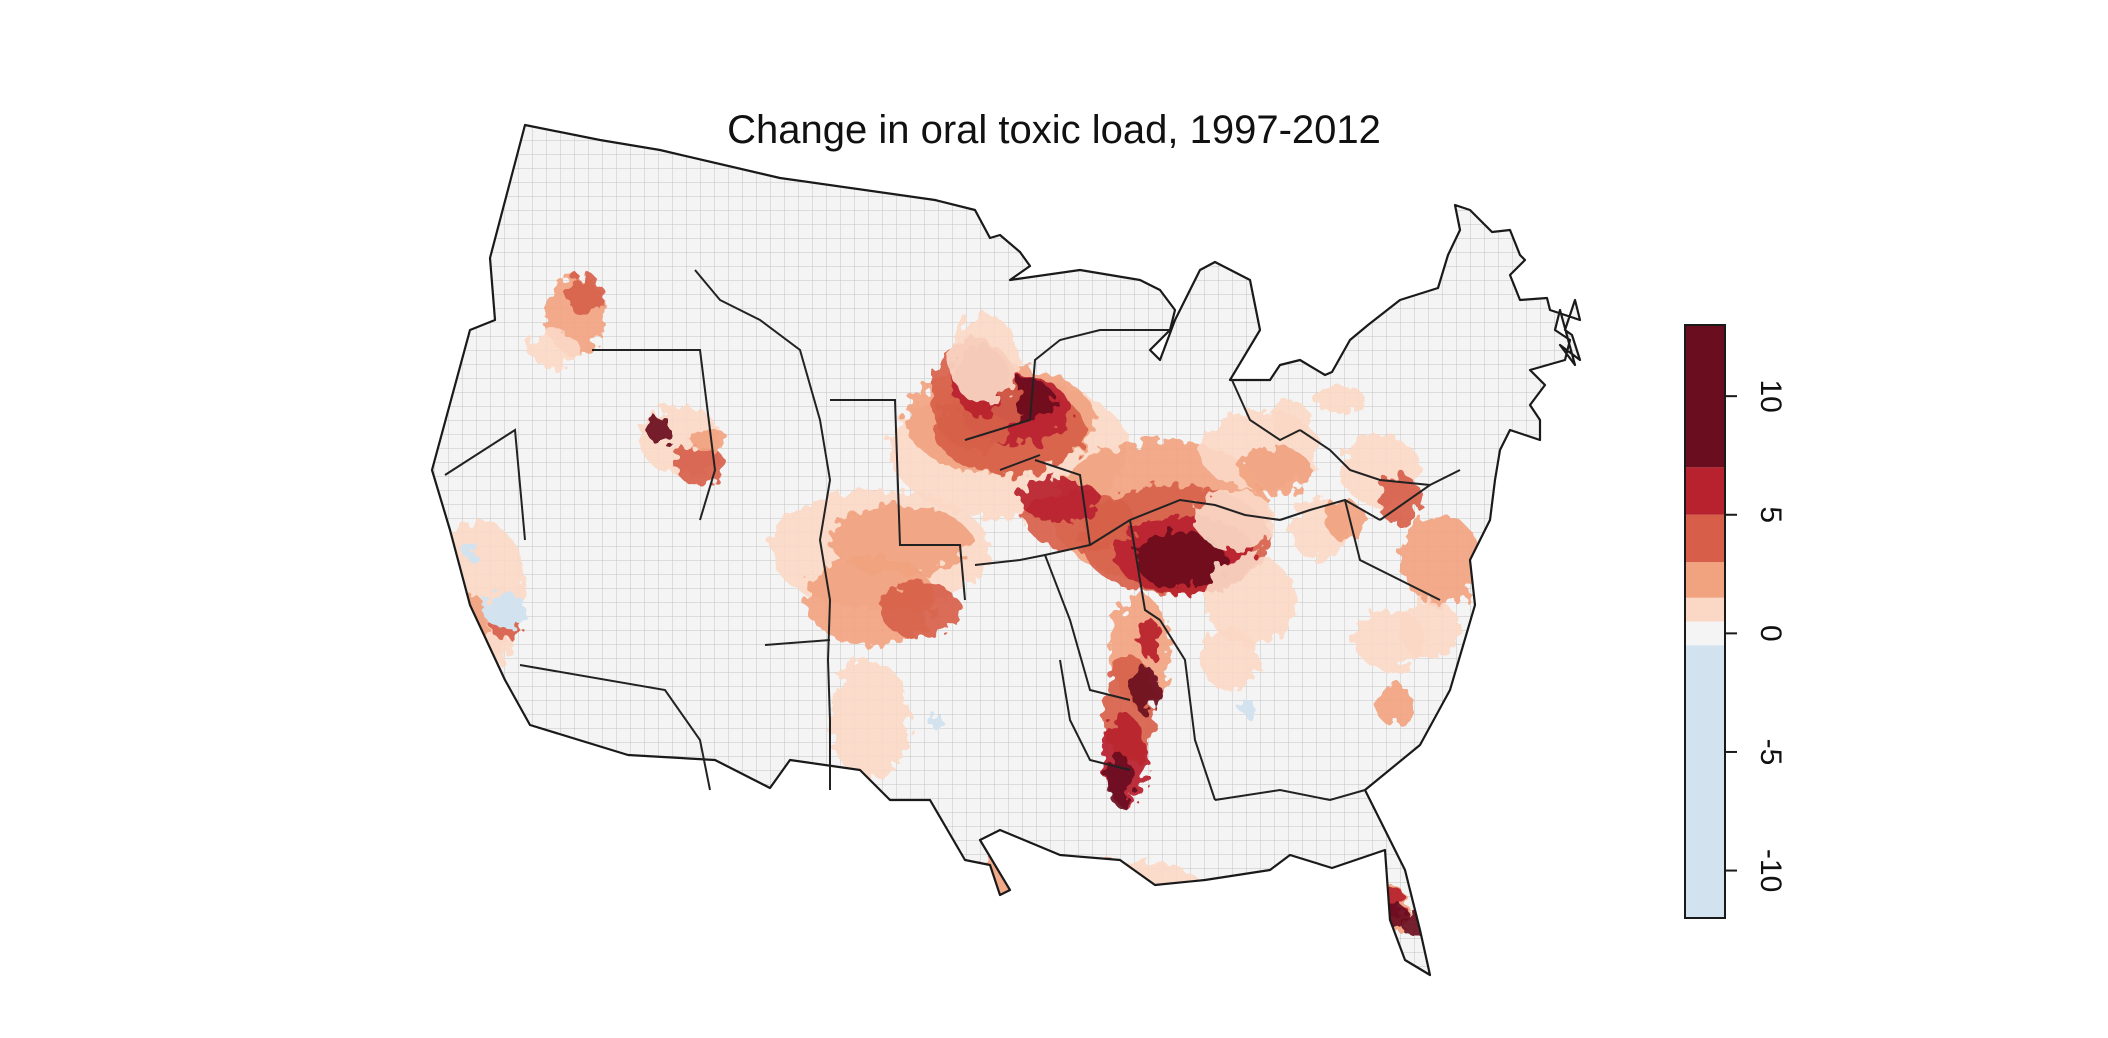 The height and width of the screenshot is (1038, 2108). I want to click on legend-tick-label: 10, so click(1770, 395).